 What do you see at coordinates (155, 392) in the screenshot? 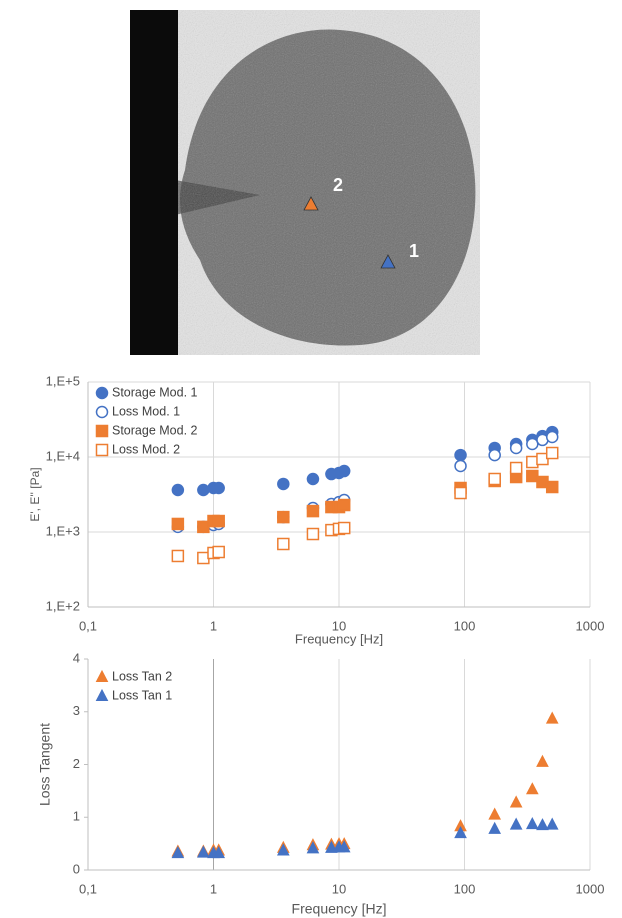
I see `legend-label: Storage Mod. 1` at bounding box center [155, 392].